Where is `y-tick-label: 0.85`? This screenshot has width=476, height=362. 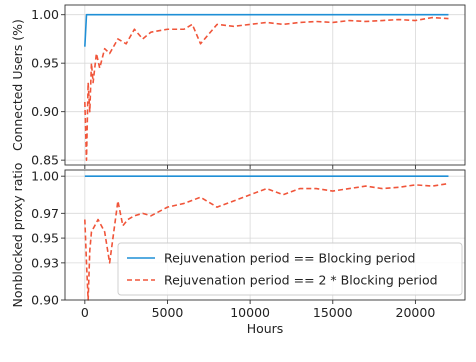 y-tick-label: 0.85 is located at coordinates (45, 160).